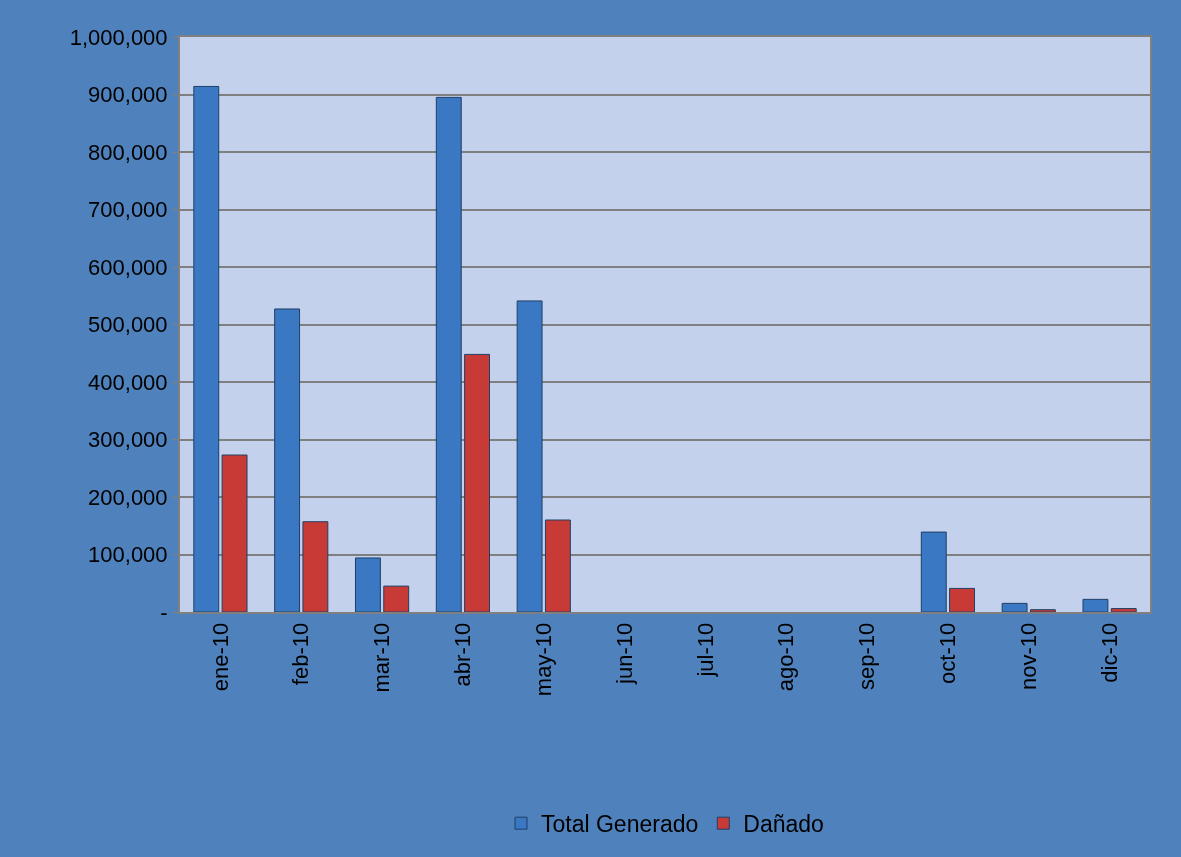  What do you see at coordinates (463, 654) in the screenshot?
I see `x-tick-label: abr-10` at bounding box center [463, 654].